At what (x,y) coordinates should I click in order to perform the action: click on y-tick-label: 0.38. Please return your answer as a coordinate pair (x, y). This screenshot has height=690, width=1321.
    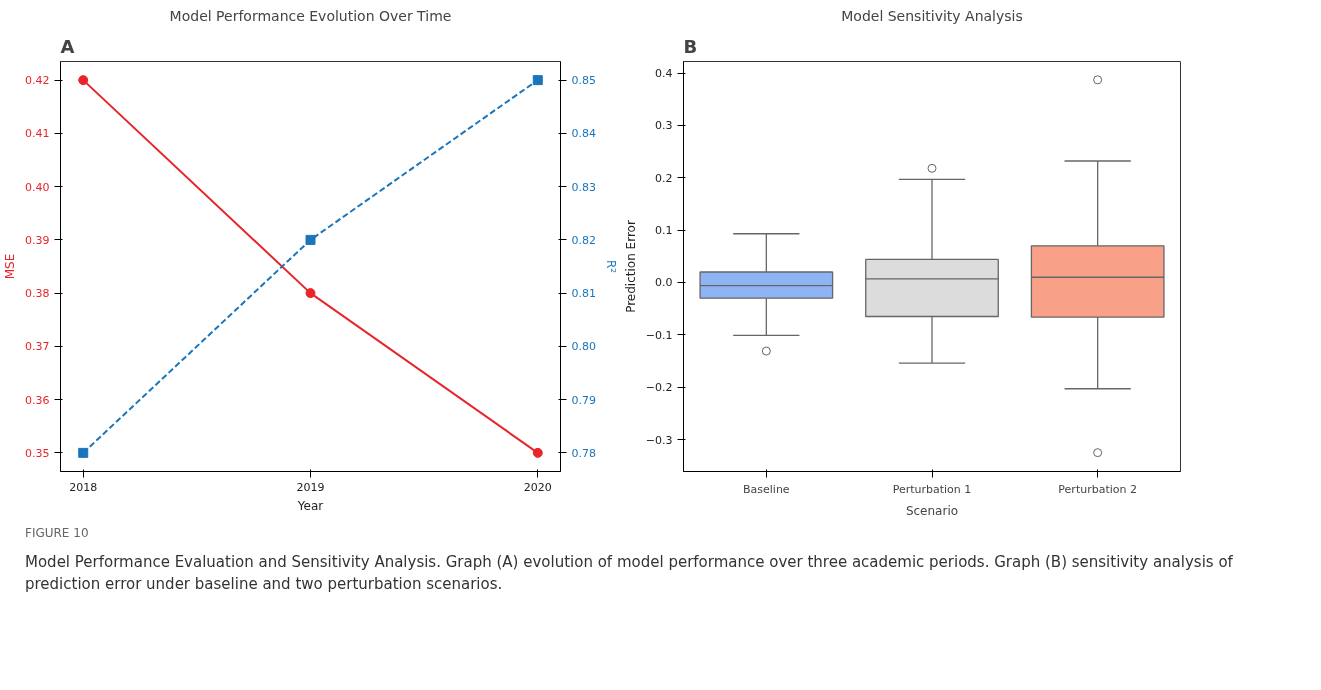
    Looking at the image, I should click on (37, 294).